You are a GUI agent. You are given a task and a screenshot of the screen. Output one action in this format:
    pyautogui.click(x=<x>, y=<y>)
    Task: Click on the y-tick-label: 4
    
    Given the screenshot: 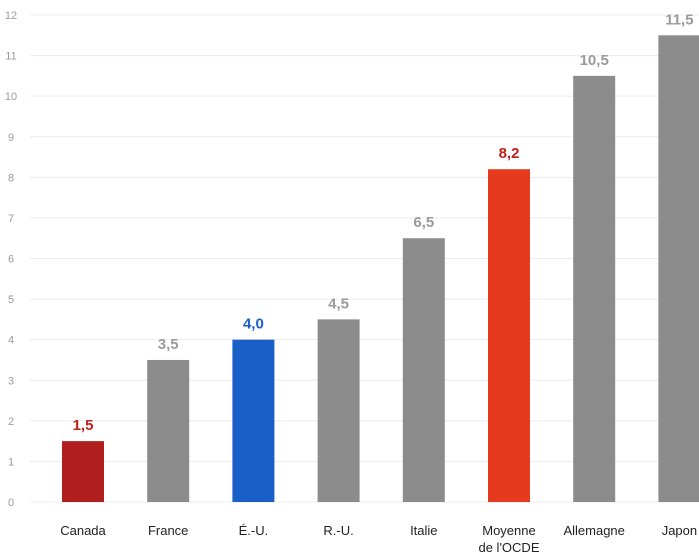 What is the action you would take?
    pyautogui.click(x=11, y=341)
    